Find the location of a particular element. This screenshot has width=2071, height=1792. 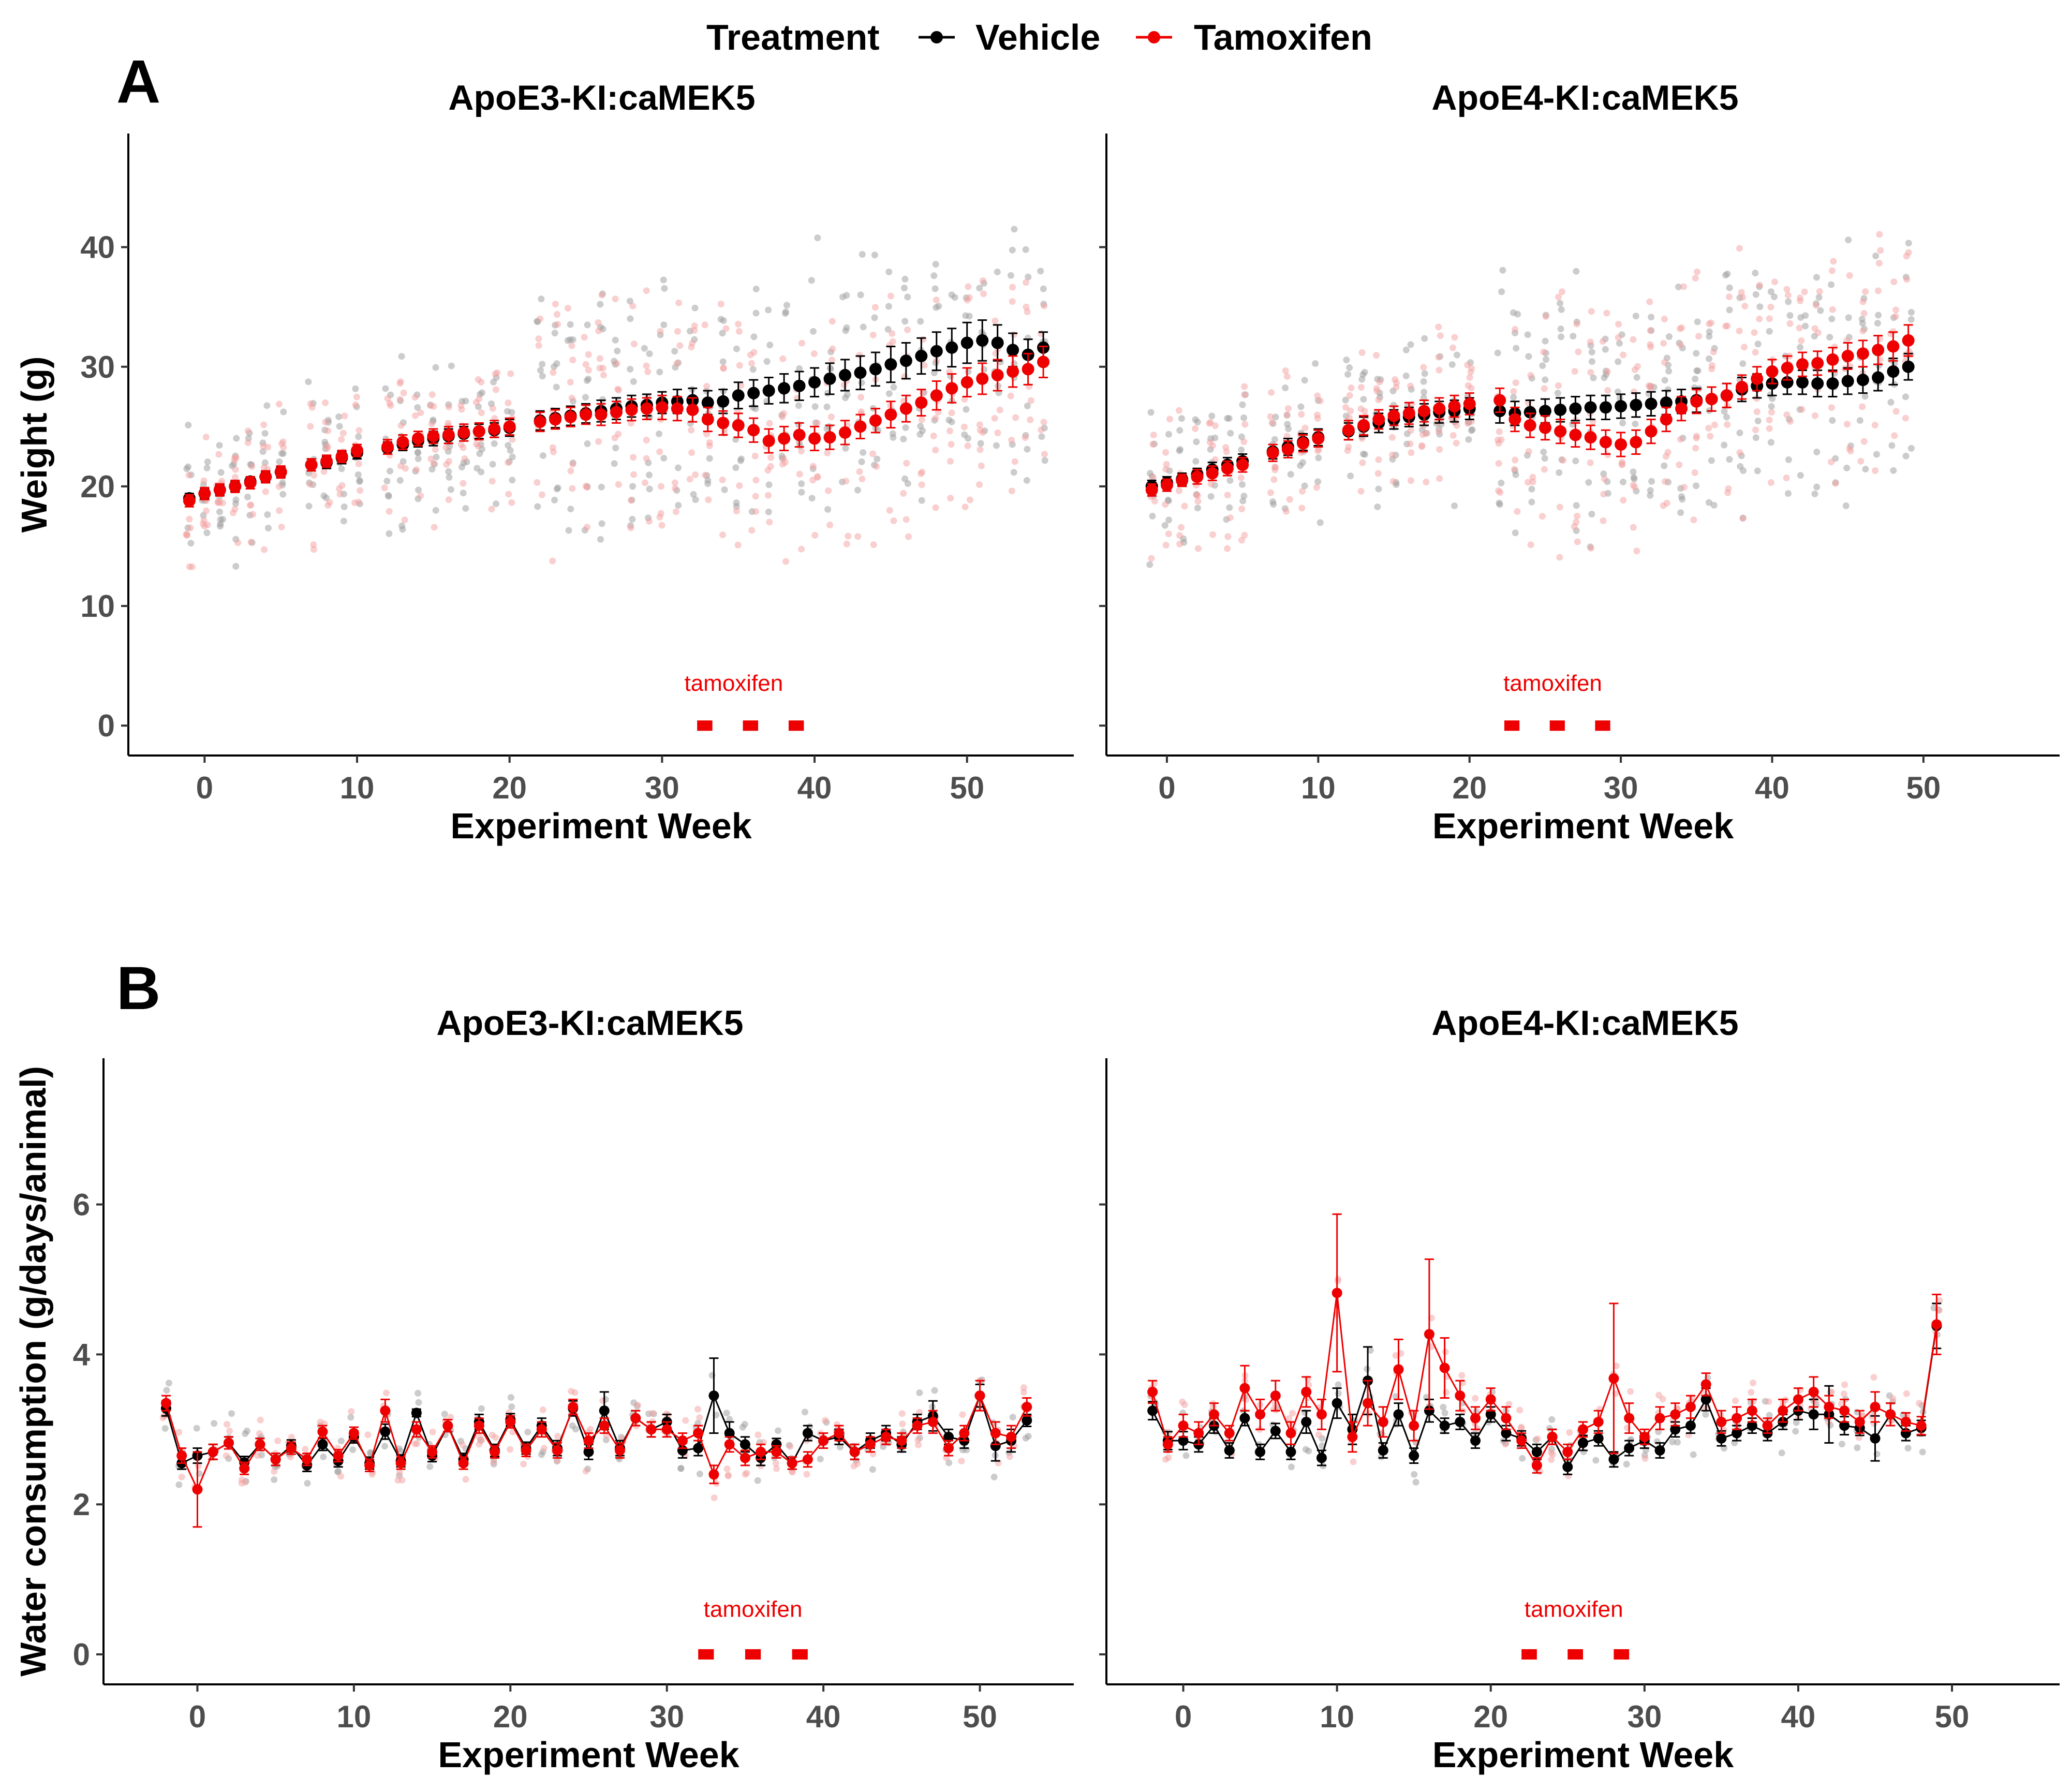

x-tick-label: 40 is located at coordinates (1799, 1717).